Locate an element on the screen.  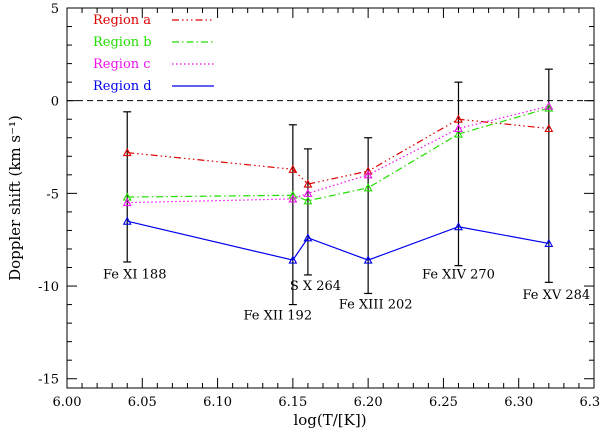
line-label: Fe XIII 202 is located at coordinates (376, 304).